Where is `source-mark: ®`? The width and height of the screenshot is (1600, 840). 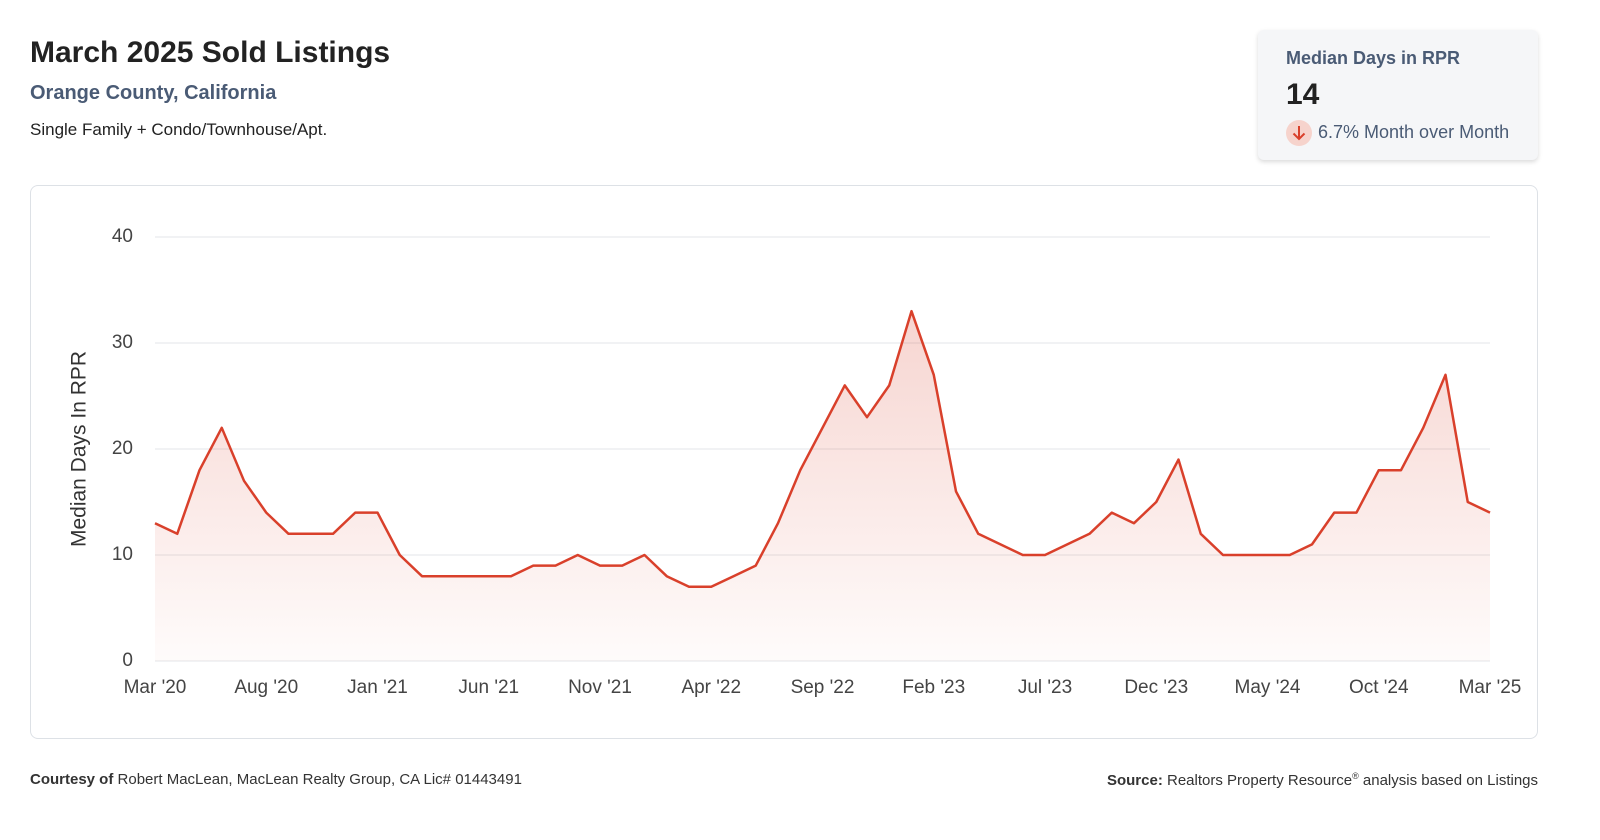
source-mark: ® is located at coordinates (1355, 776).